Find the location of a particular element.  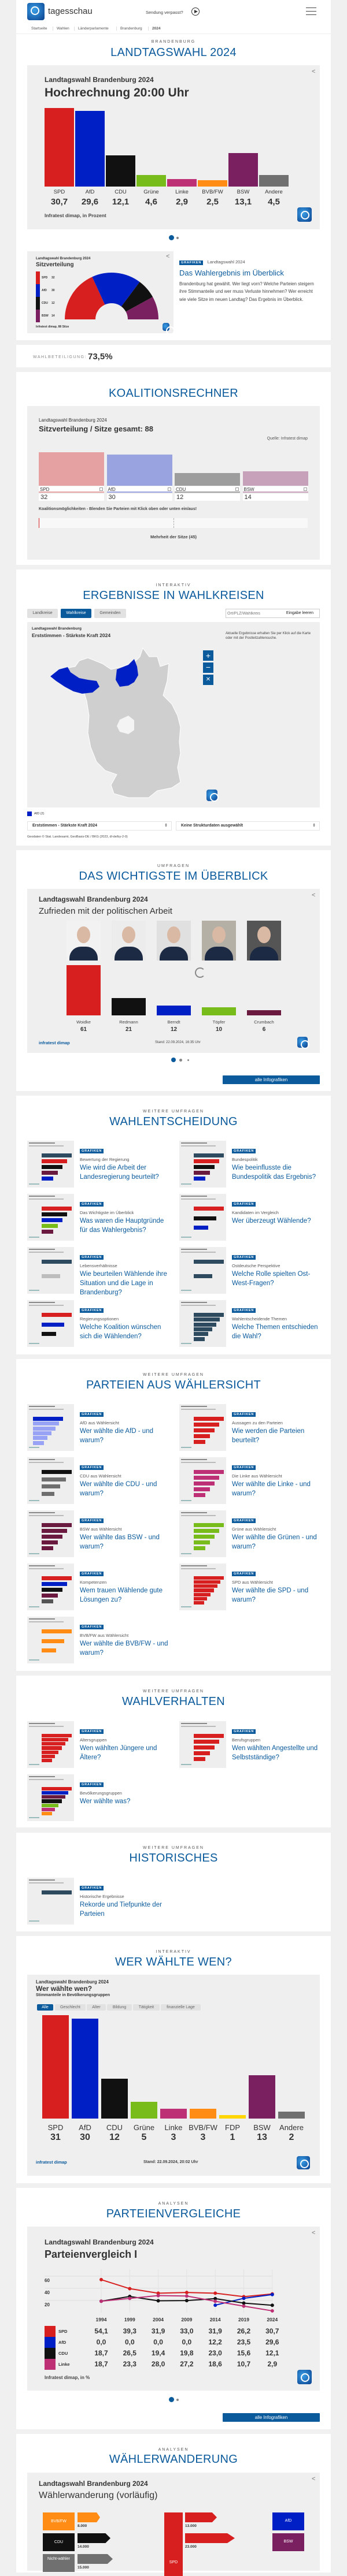

teaser-title: Wer wählte die AfD - und warum? is located at coordinates (116, 1436).